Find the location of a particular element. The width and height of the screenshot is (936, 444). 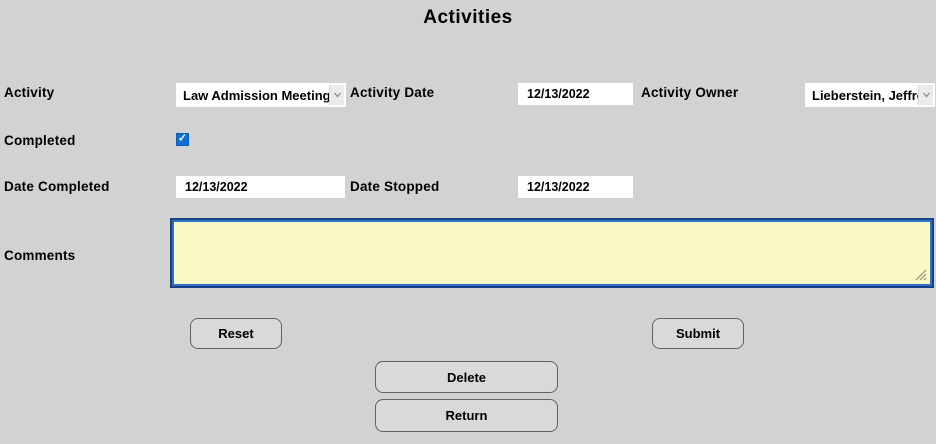

completed-checkbox: ✓ is located at coordinates (182, 139).